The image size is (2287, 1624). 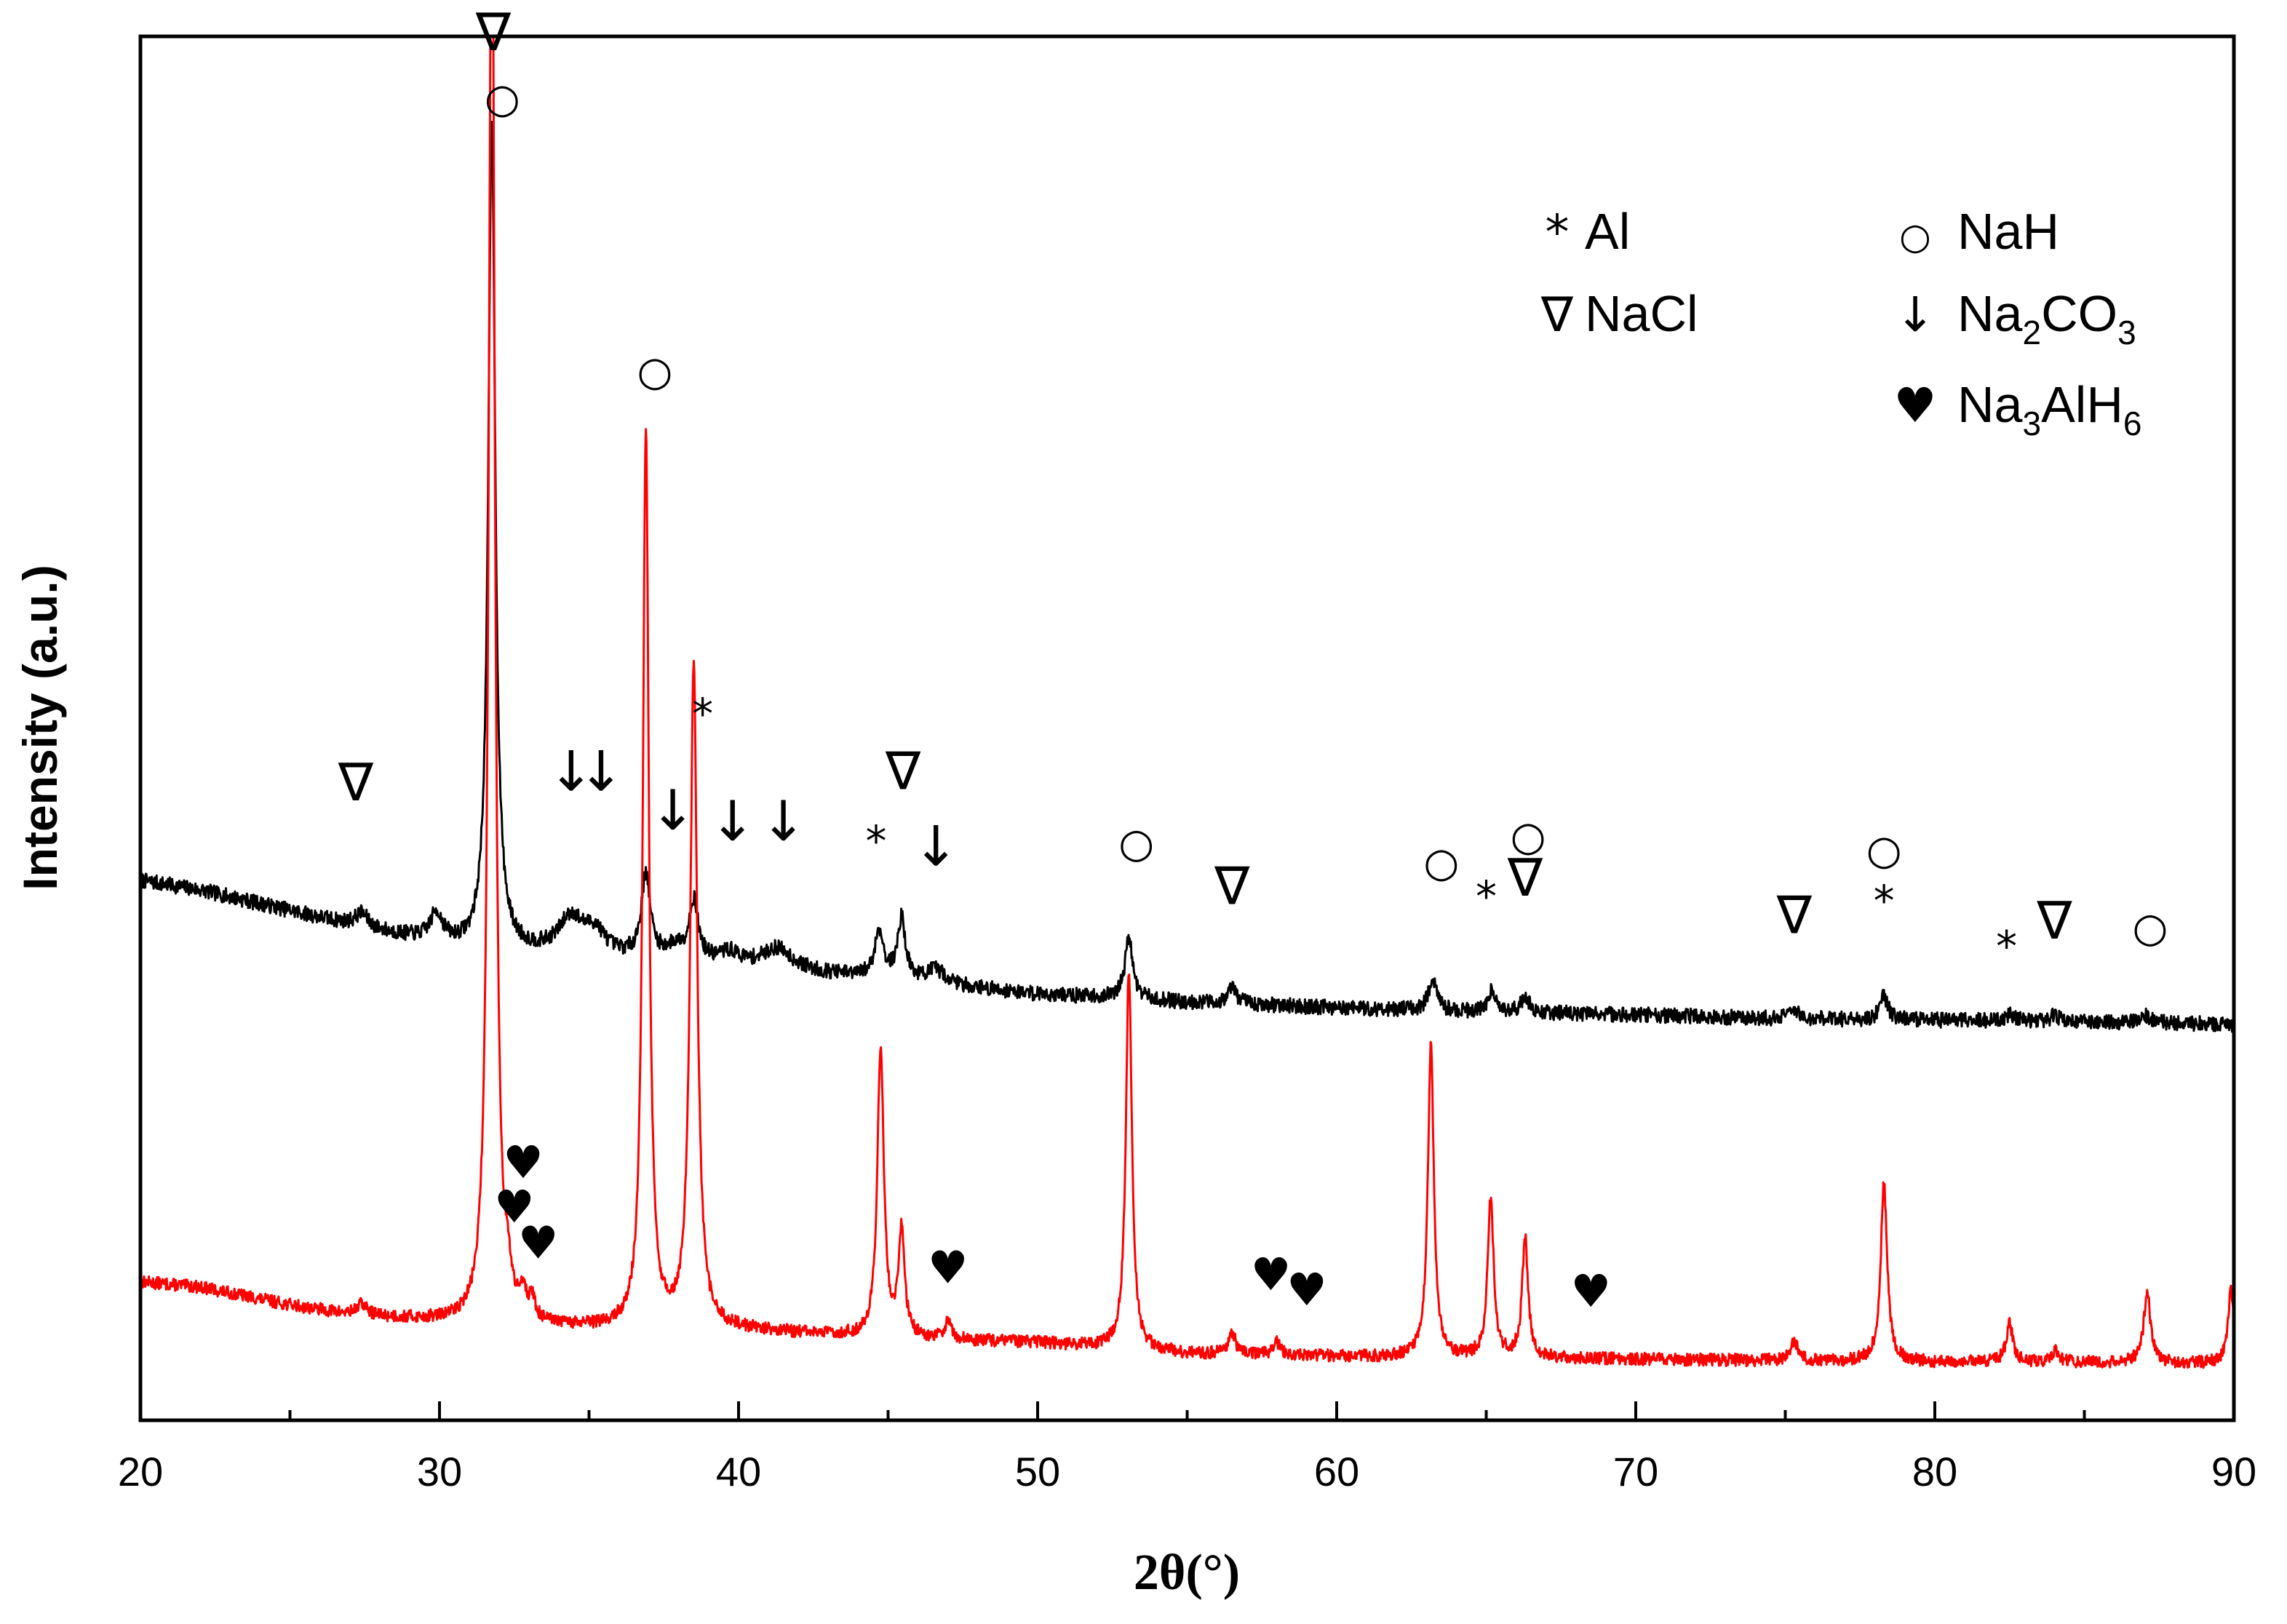 What do you see at coordinates (2008, 231) in the screenshot?
I see `legend-nah-label: NaH` at bounding box center [2008, 231].